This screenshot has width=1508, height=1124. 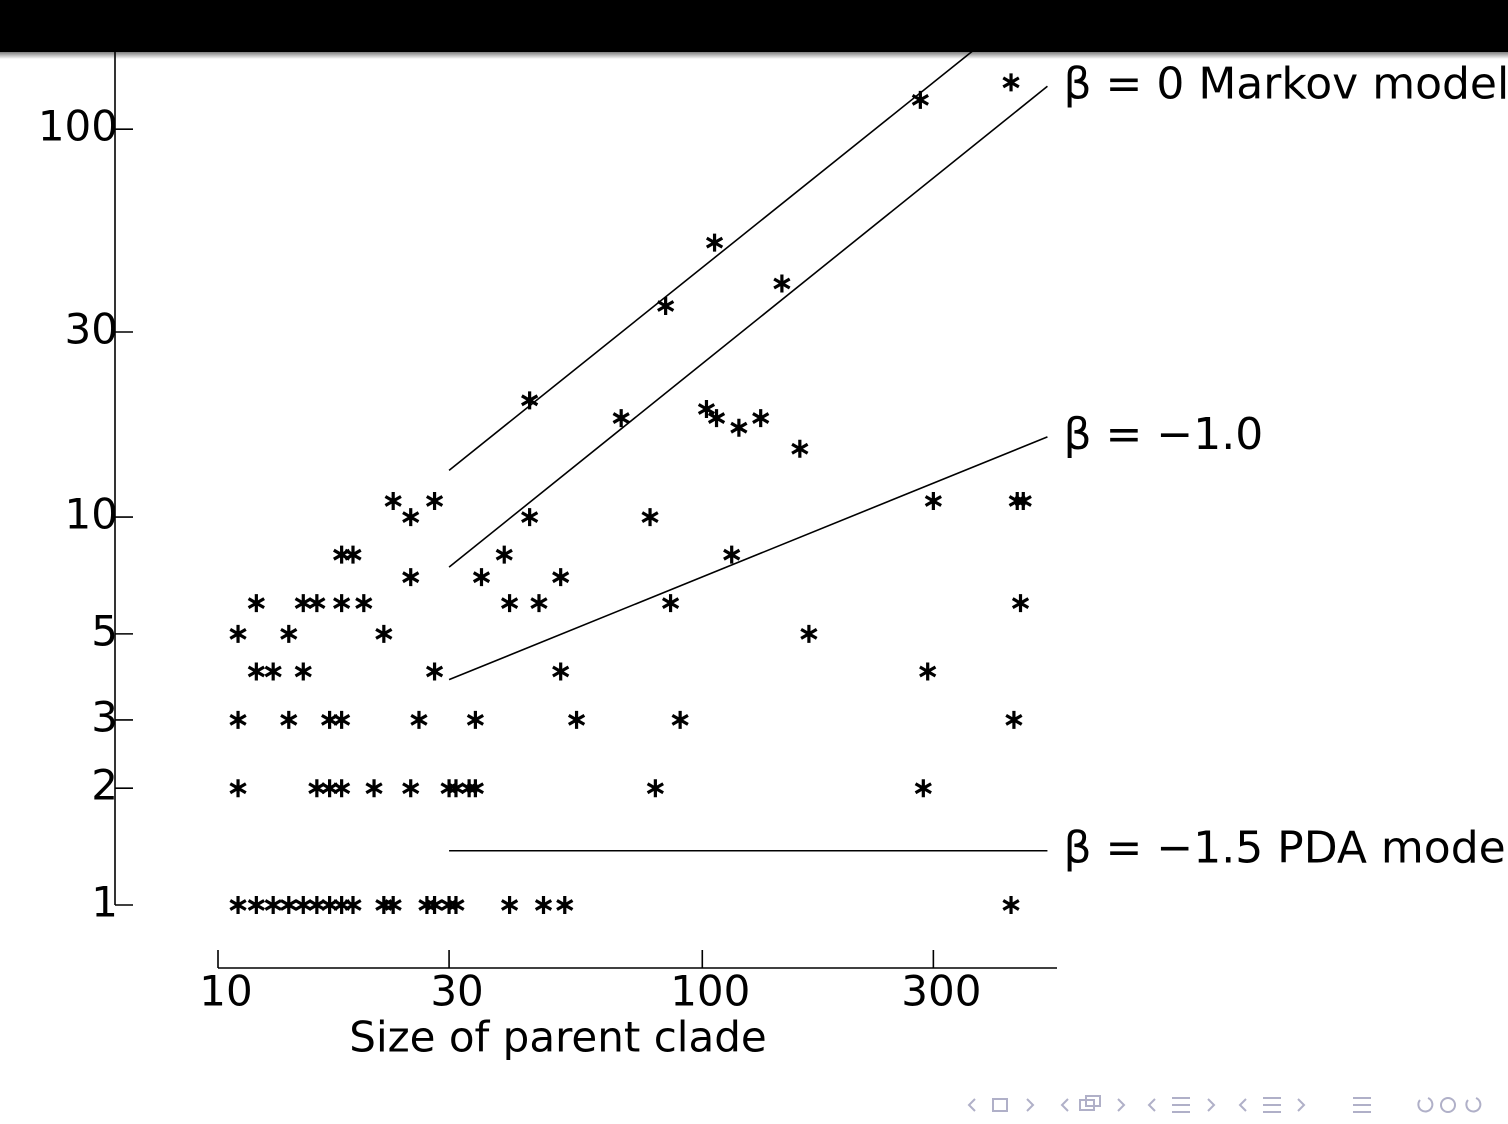 What do you see at coordinates (104, 716) in the screenshot?
I see `y-tick-label: 3` at bounding box center [104, 716].